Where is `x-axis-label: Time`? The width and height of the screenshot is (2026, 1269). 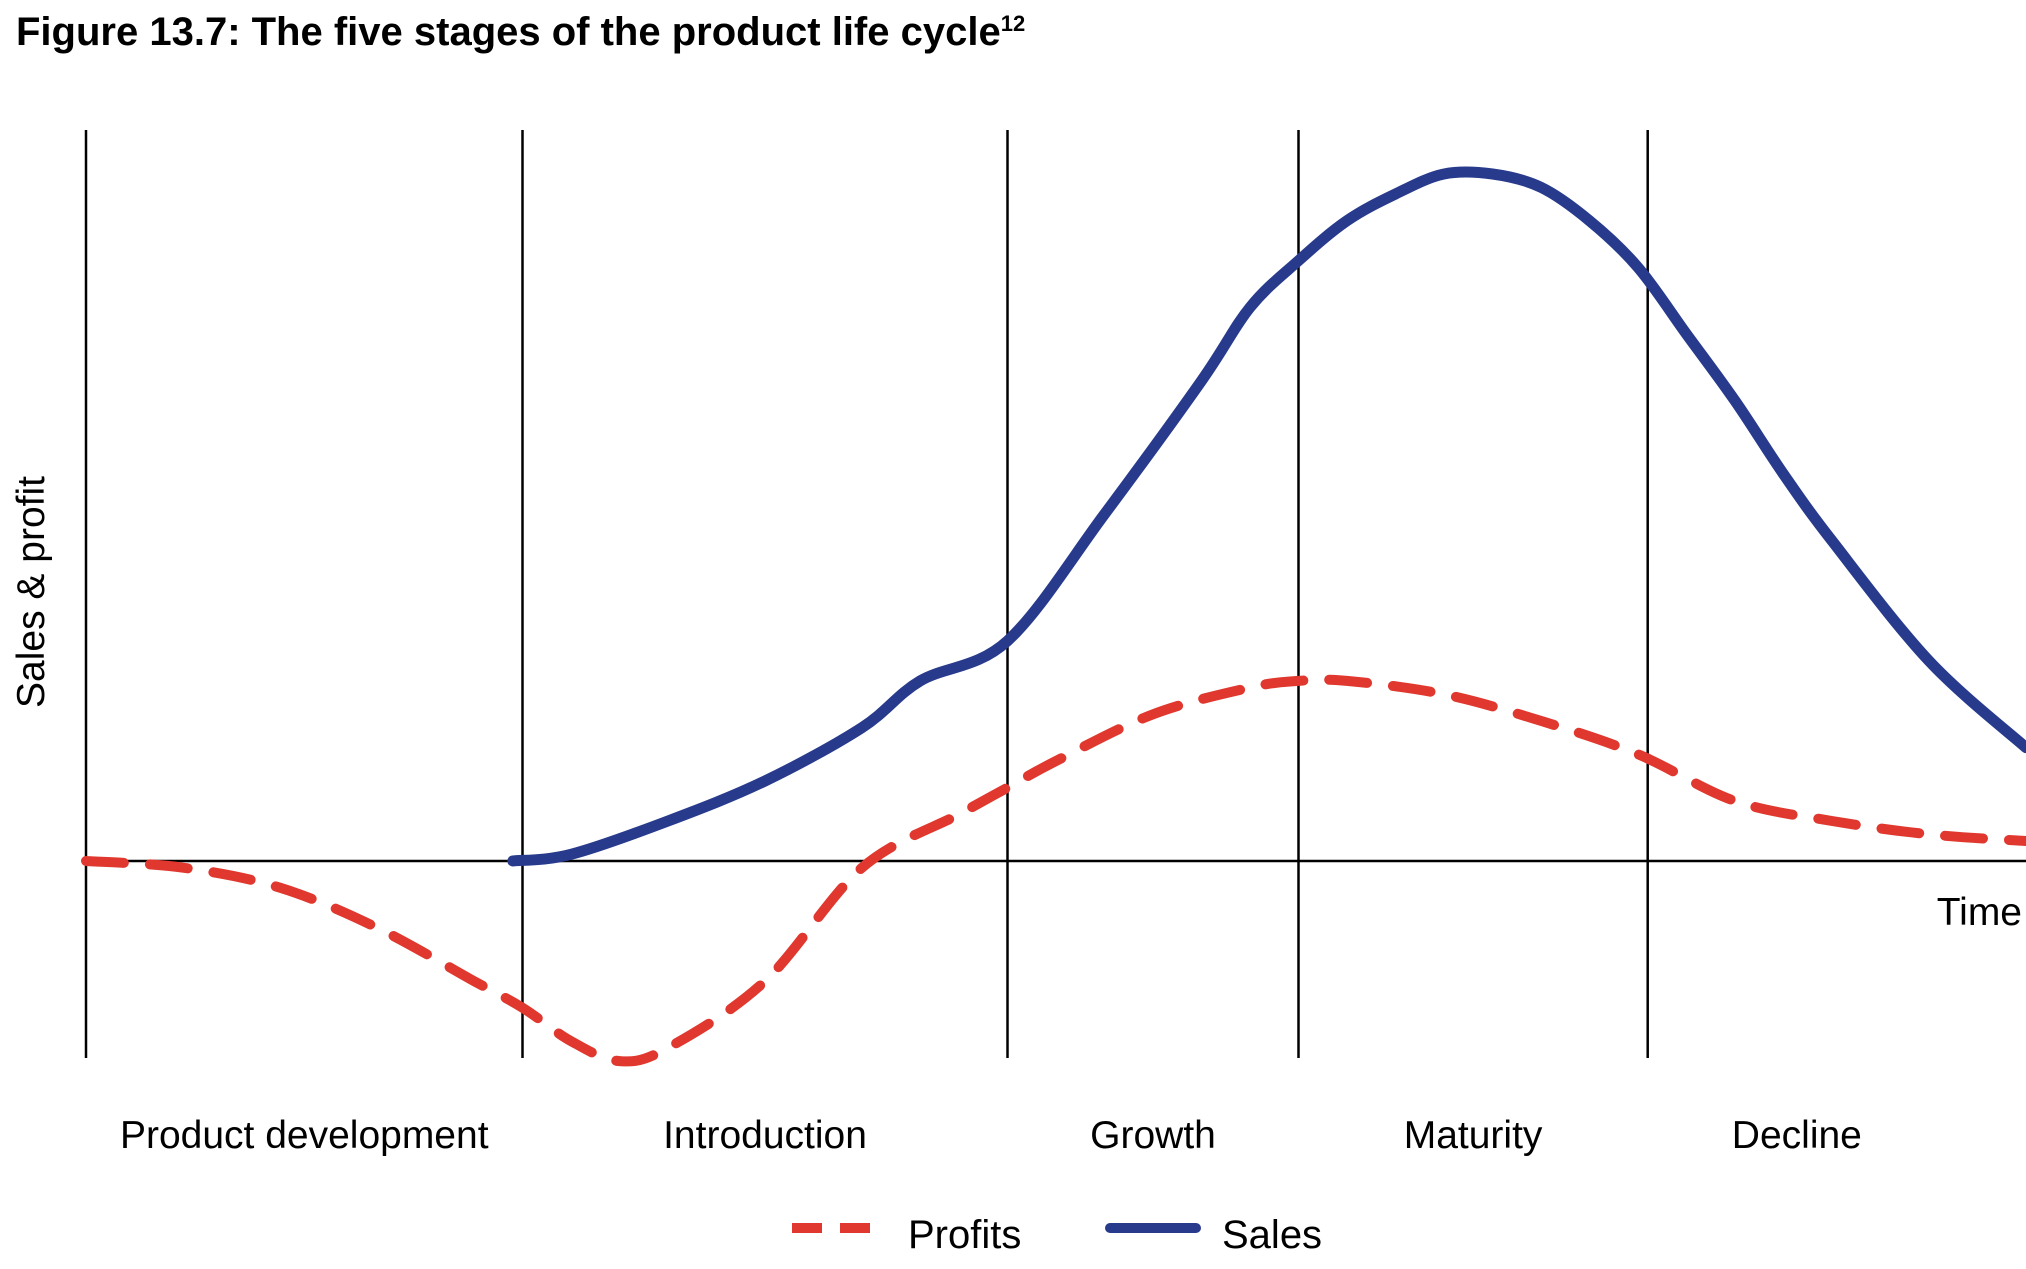 x-axis-label: Time is located at coordinates (1979, 912).